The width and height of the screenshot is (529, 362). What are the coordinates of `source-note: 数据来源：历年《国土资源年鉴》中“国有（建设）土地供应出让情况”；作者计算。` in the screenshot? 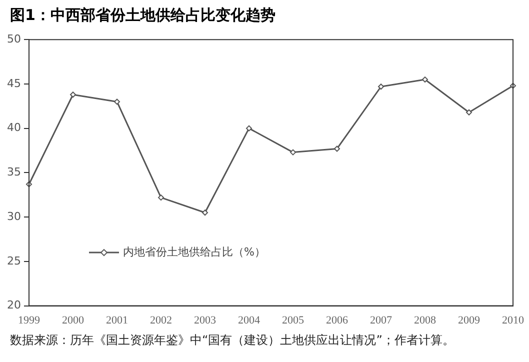 It's located at (232, 340).